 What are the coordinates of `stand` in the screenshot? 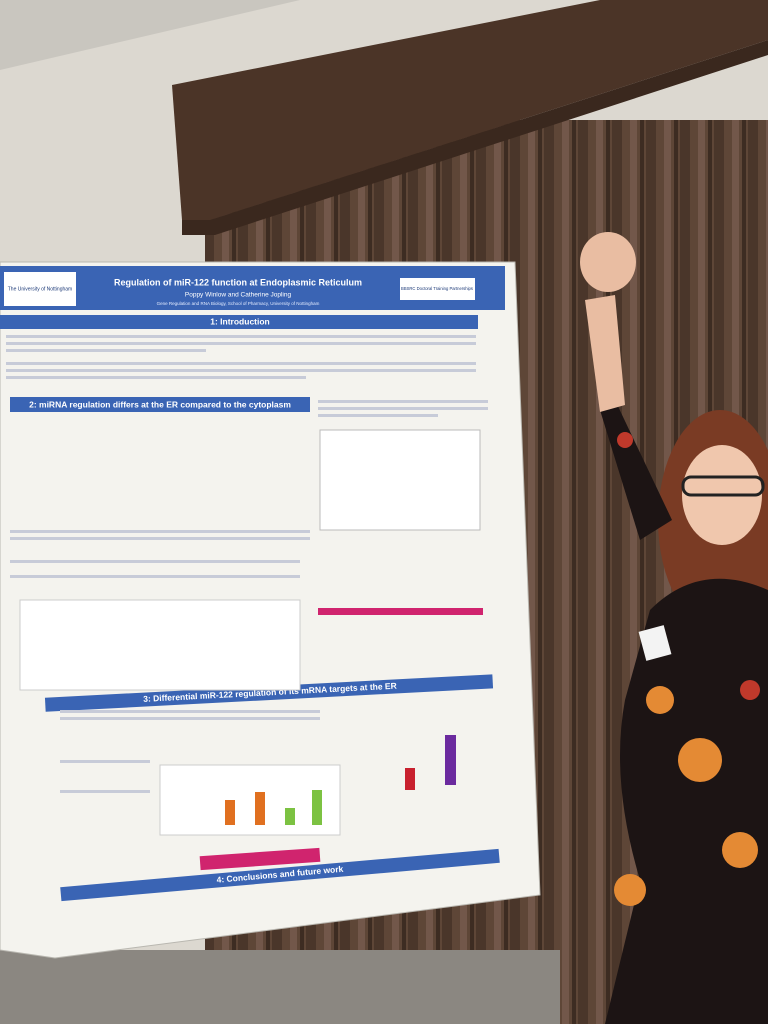 It's located at (280, 987).